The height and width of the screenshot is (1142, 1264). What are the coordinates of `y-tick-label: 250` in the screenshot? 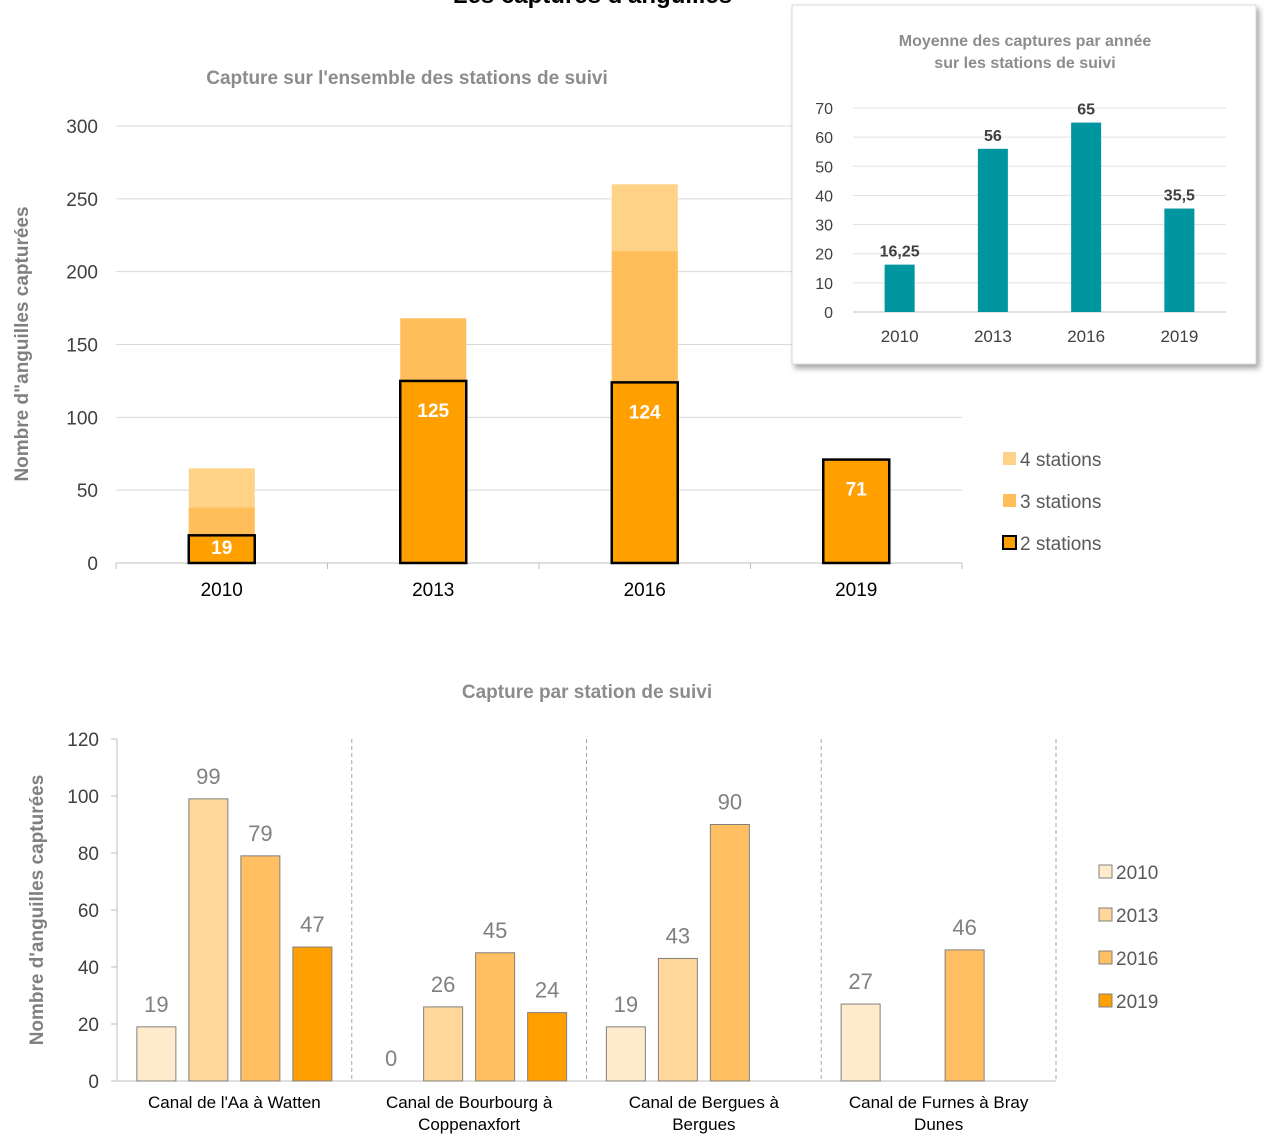 It's located at (82, 200).